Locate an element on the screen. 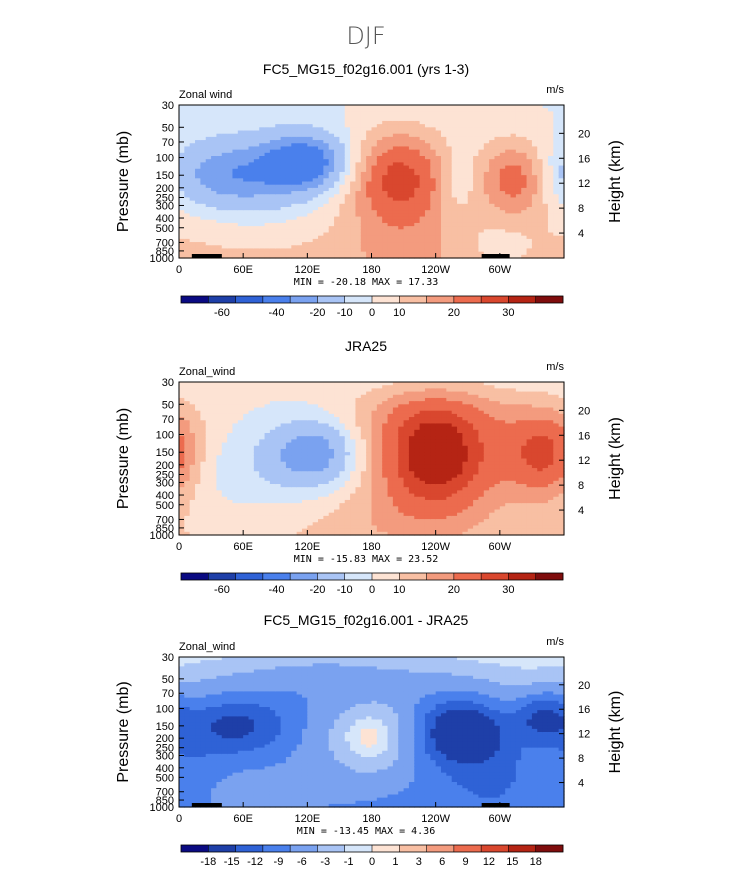  variable-label: Zonal_wind is located at coordinates (207, 372).